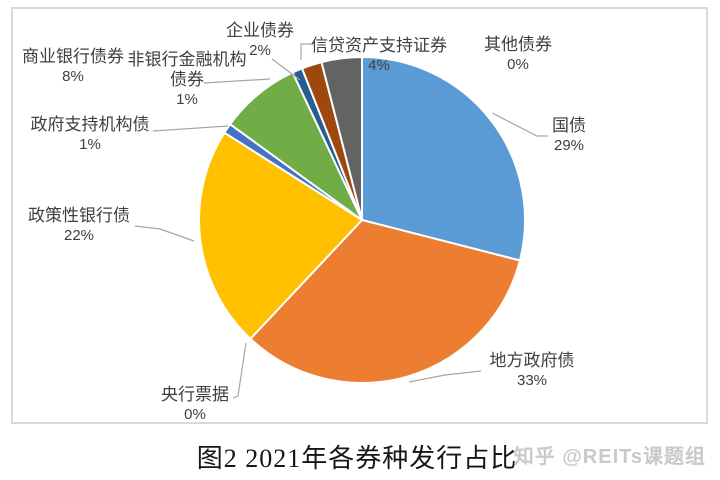 The image size is (720, 480). I want to click on watermark-text: 知乎 @REITs课题组, so click(609, 457).